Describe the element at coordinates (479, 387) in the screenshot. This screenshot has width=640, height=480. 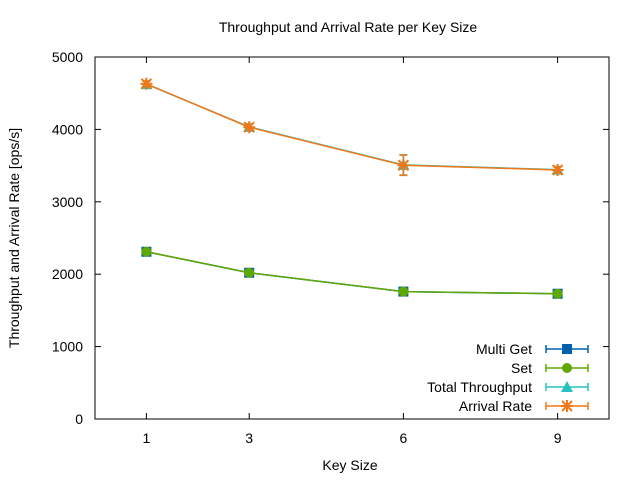
I see `legend-label: Total Throughput` at that location.